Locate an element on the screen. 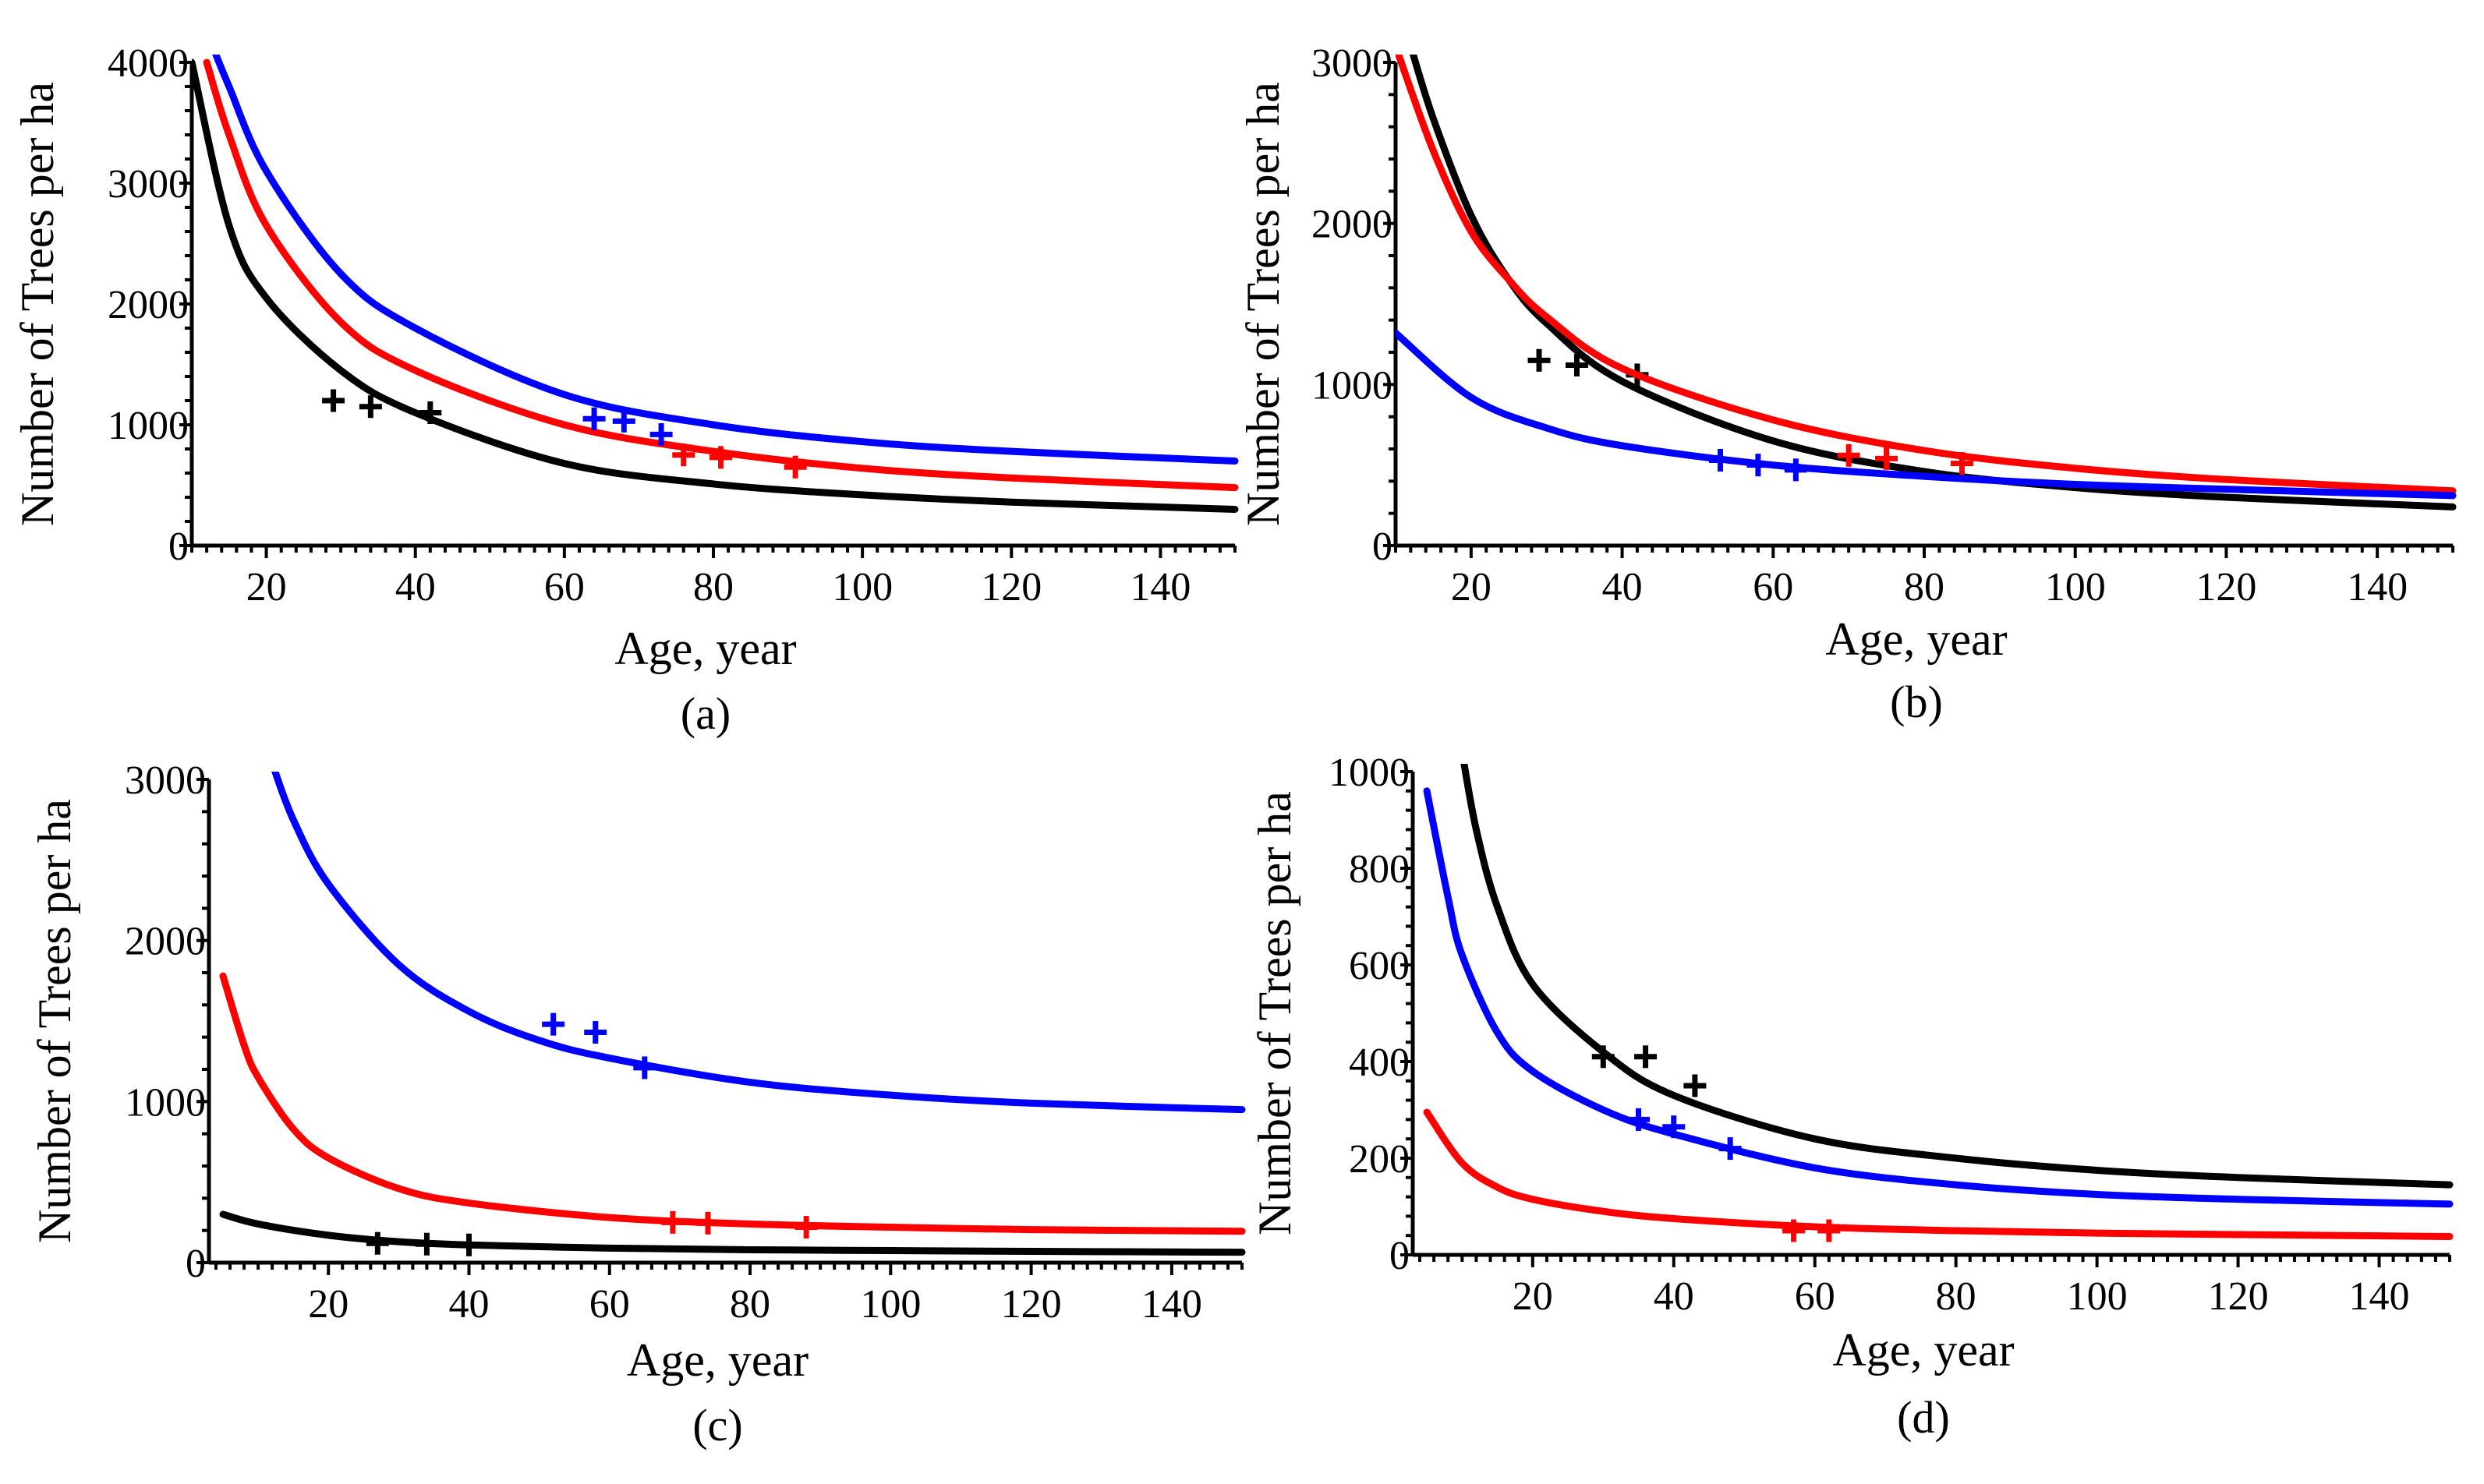  y-tick-label: 4000 is located at coordinates (148, 63).